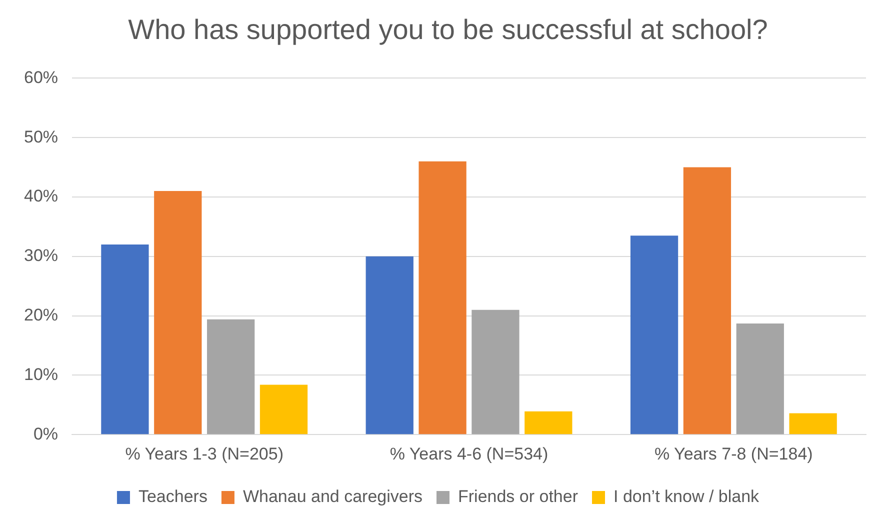 The height and width of the screenshot is (522, 896). I want to click on x-tick-label: % Years 7-8 (N=184), so click(733, 454).